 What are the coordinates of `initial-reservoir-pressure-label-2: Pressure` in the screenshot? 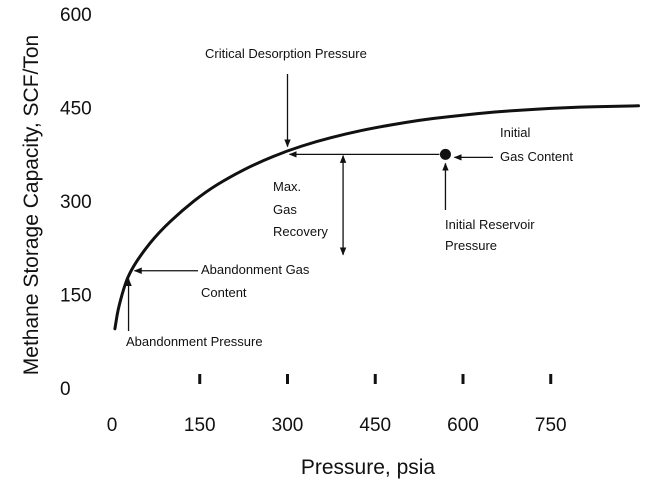 It's located at (471, 245).